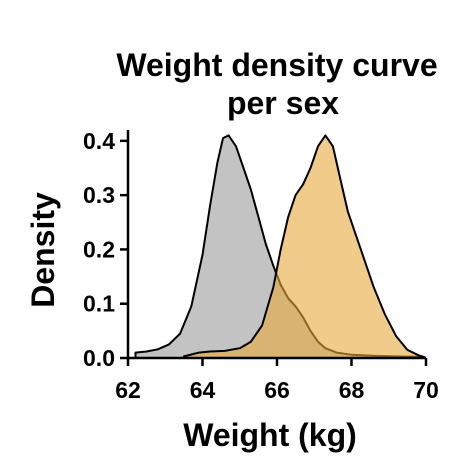 The image size is (474, 474). Describe the element at coordinates (99, 358) in the screenshot. I see `y-tick-label: 0.0` at that location.